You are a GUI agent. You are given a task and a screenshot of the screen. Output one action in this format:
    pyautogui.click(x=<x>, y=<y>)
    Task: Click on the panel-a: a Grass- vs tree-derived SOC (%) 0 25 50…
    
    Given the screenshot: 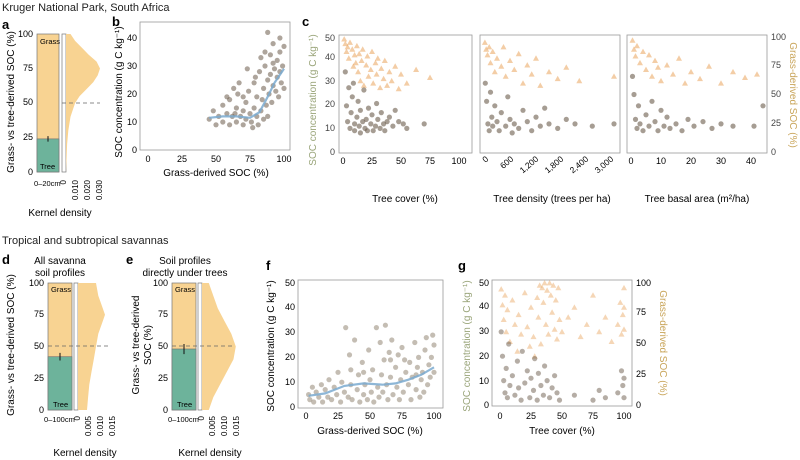 What is the action you would take?
    pyautogui.click(x=53, y=118)
    